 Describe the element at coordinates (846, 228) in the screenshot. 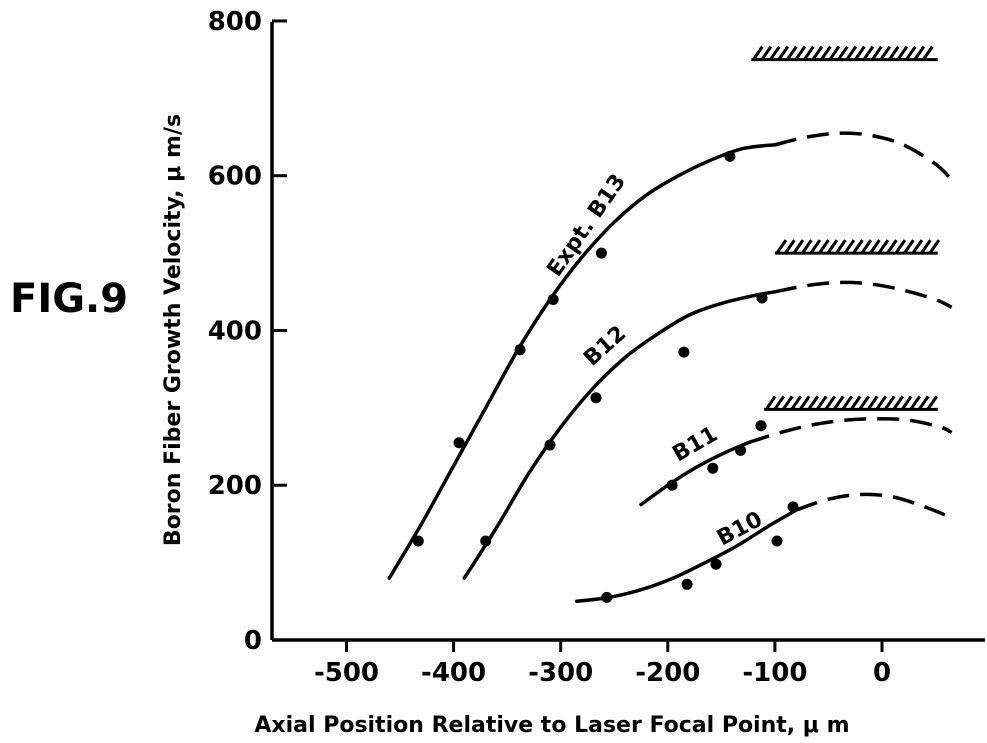

I see `upper-limit-hatches` at that location.